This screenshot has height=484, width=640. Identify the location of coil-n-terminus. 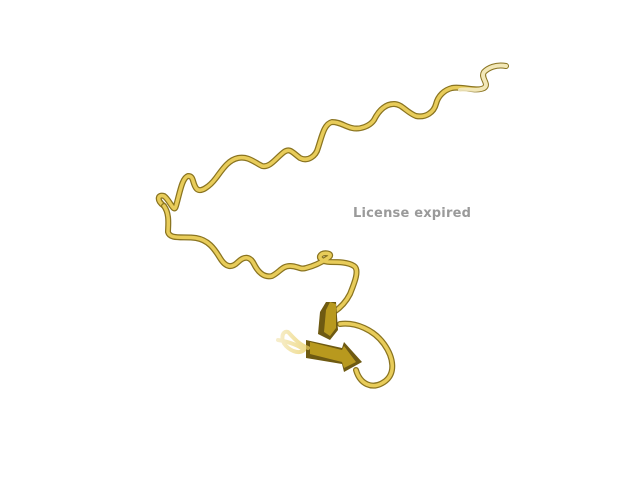
(293, 342).